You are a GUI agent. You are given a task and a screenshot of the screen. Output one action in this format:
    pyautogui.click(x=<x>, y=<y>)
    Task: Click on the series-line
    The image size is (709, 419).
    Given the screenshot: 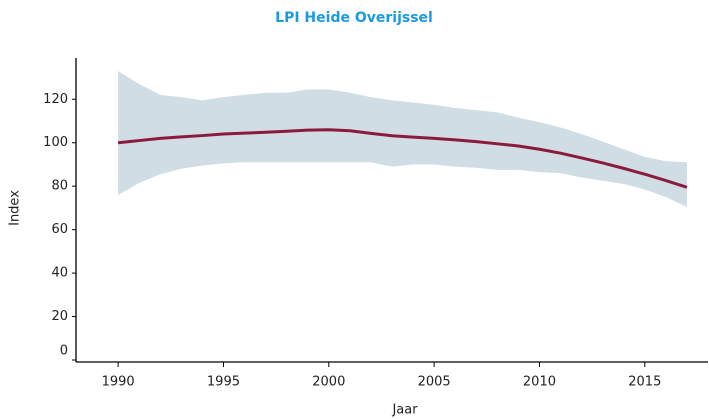 What is the action you would take?
    pyautogui.click(x=402, y=158)
    